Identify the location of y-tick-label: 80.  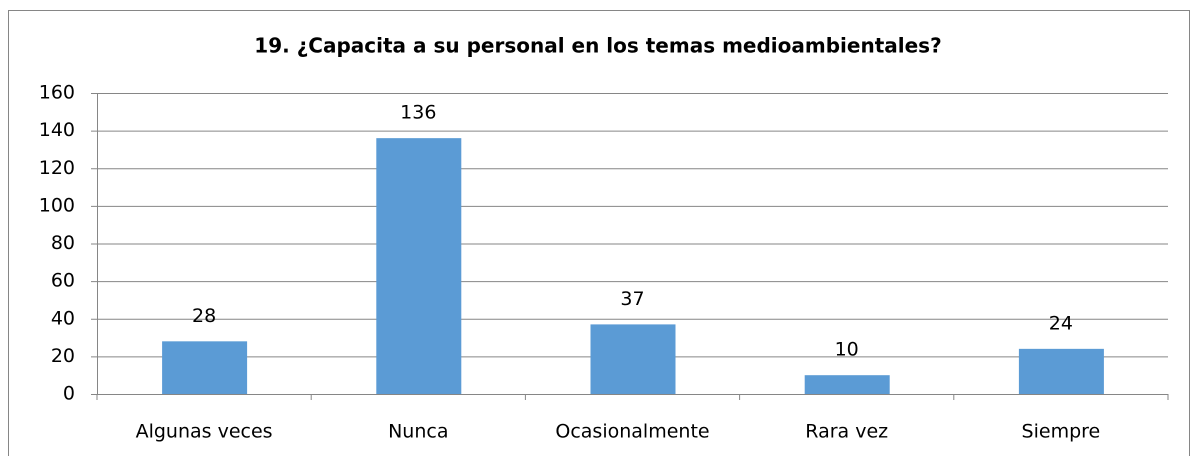
(63, 243).